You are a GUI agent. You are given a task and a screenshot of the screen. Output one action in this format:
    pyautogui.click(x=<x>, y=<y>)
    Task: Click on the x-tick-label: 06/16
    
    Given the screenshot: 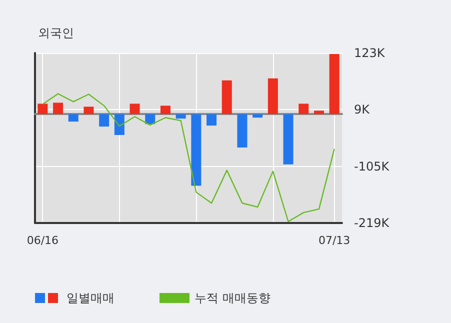 What is the action you would take?
    pyautogui.click(x=42, y=240)
    